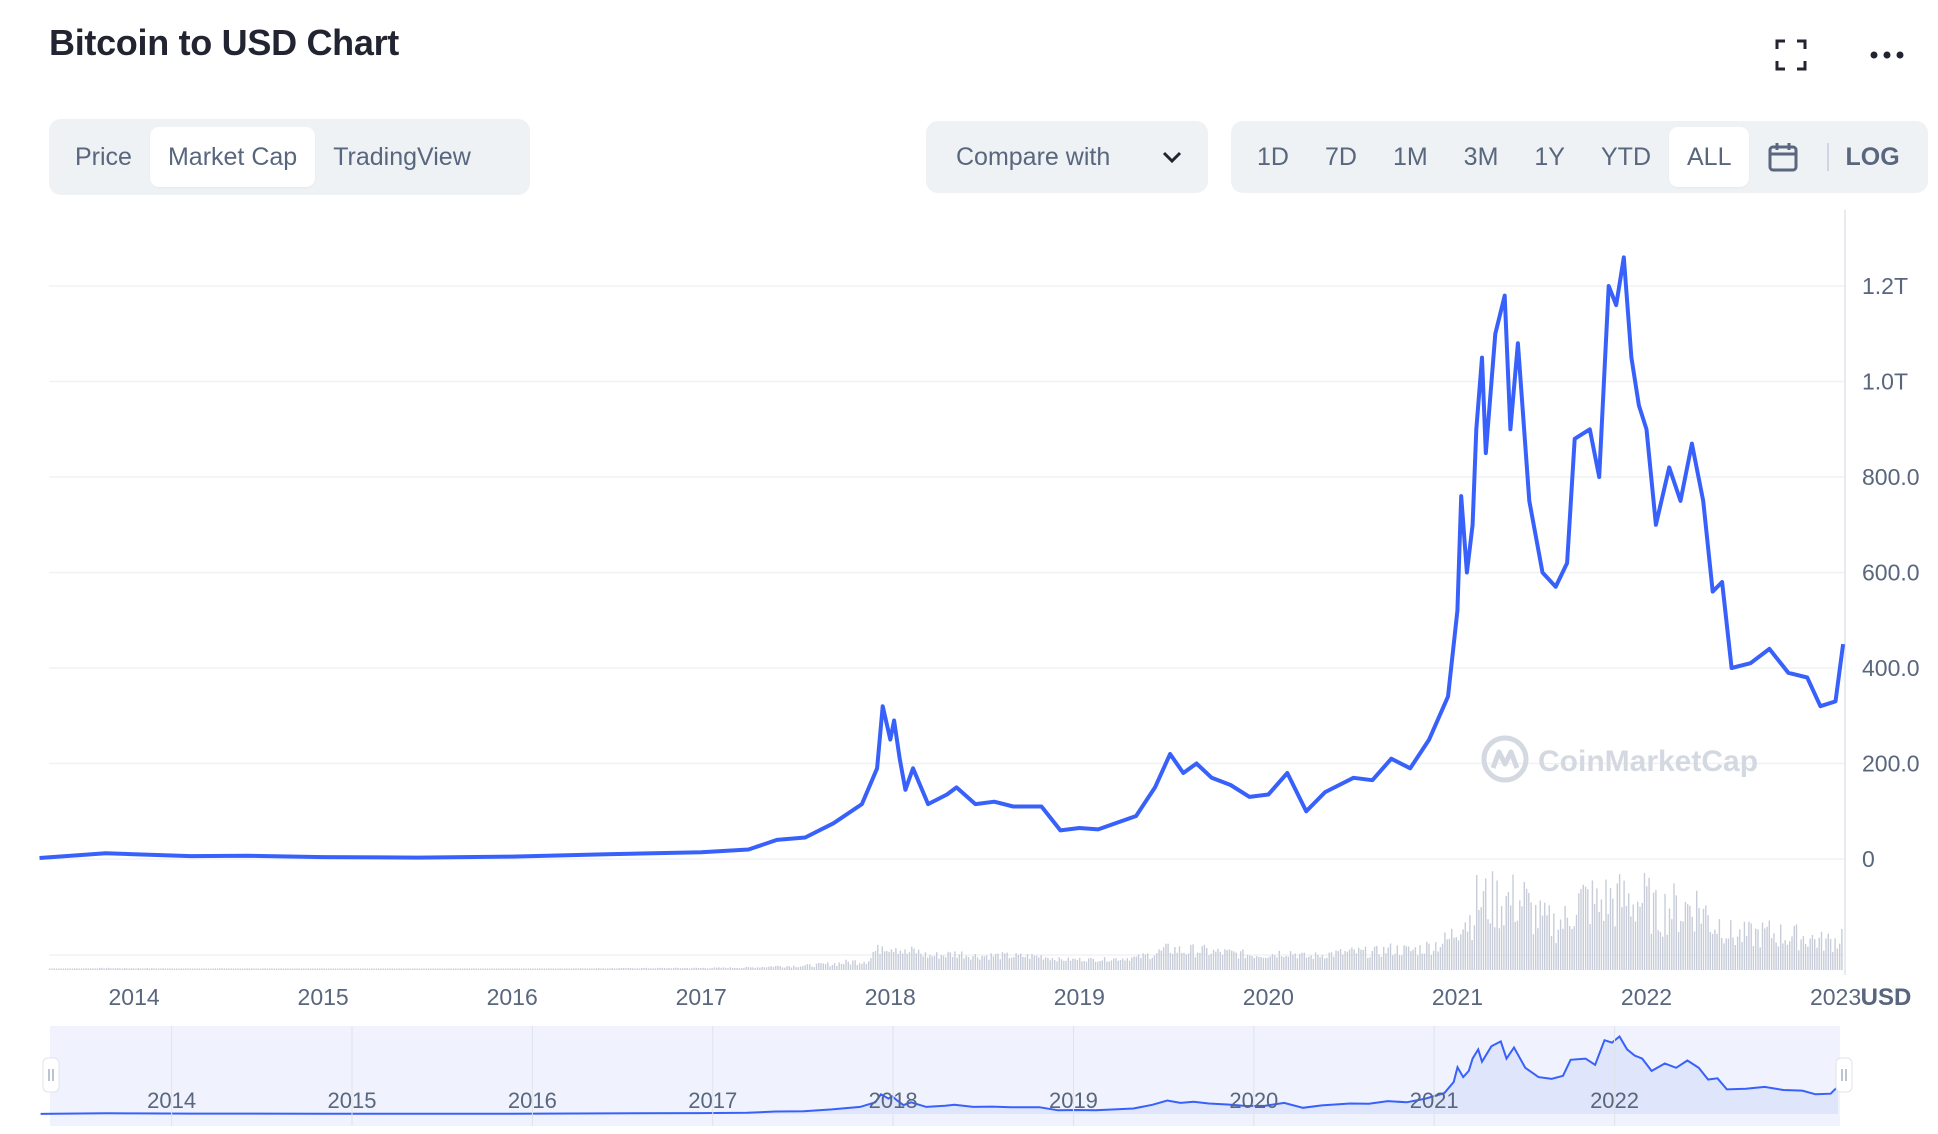 The width and height of the screenshot is (1938, 1134). I want to click on range-all: ALL, so click(1709, 157).